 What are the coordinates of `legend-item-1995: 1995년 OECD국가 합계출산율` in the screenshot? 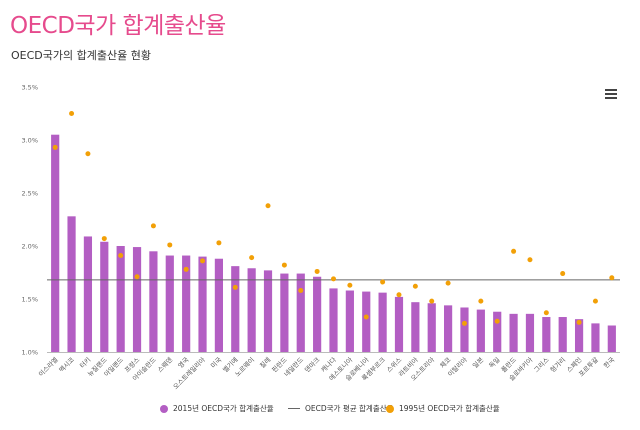 It's located at (443, 408).